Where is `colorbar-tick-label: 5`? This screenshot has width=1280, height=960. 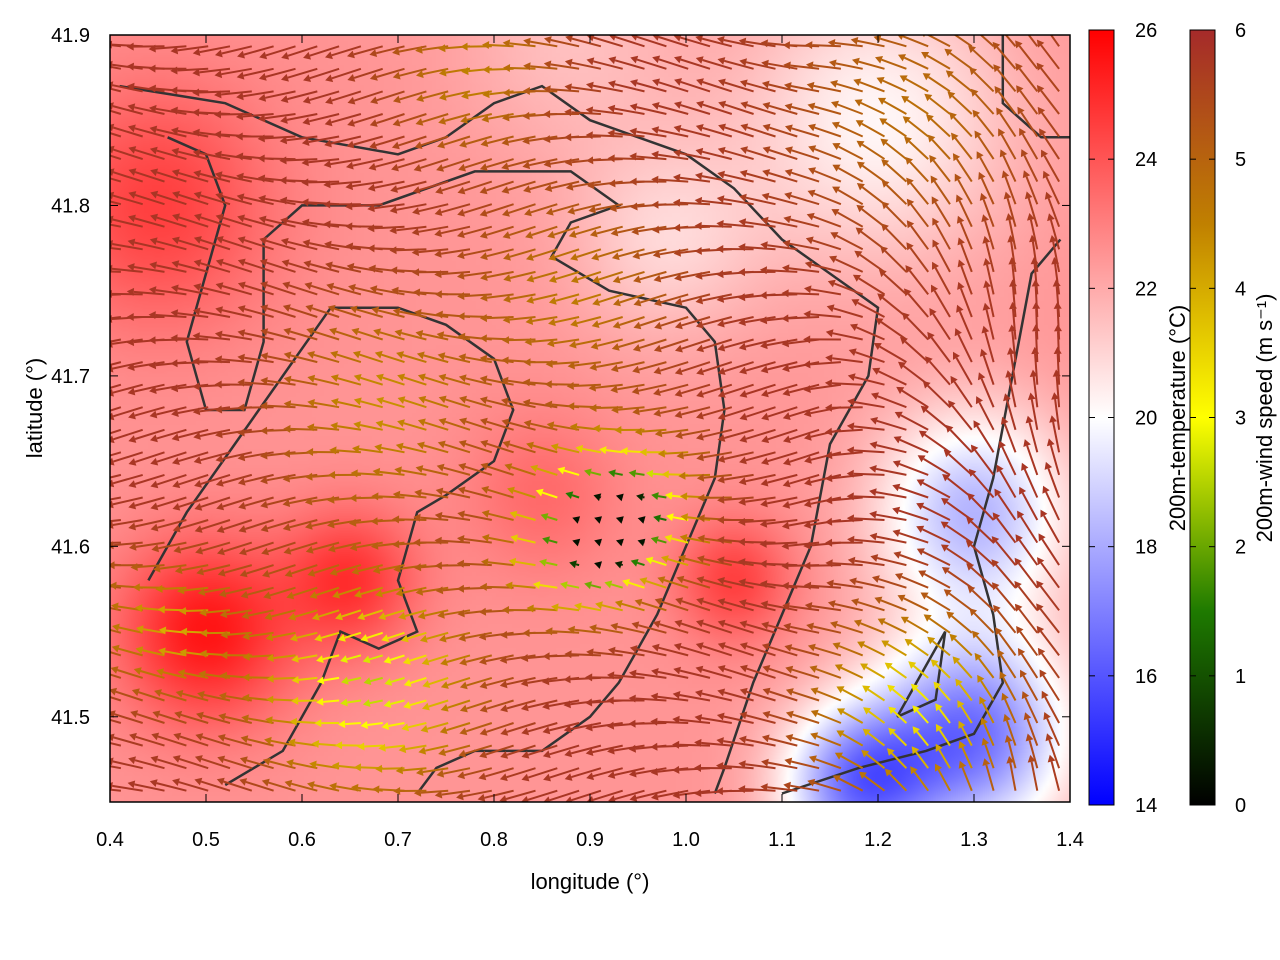
colorbar-tick-label: 5 is located at coordinates (1240, 160).